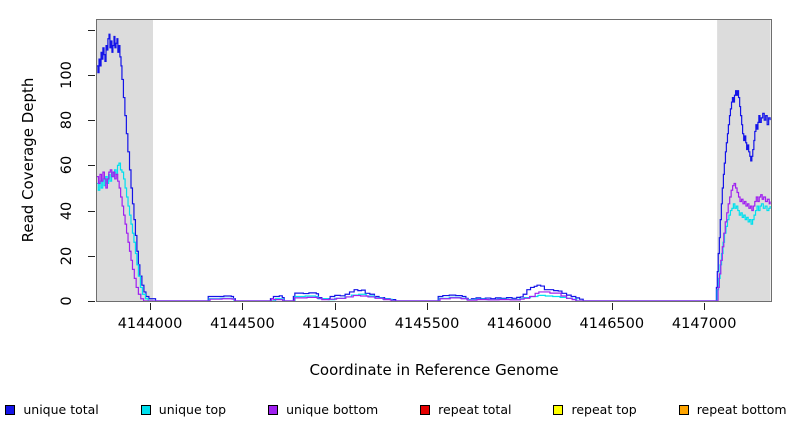 The height and width of the screenshot is (432, 792). I want to click on unique-bottom-swatch-icon, so click(273, 409).